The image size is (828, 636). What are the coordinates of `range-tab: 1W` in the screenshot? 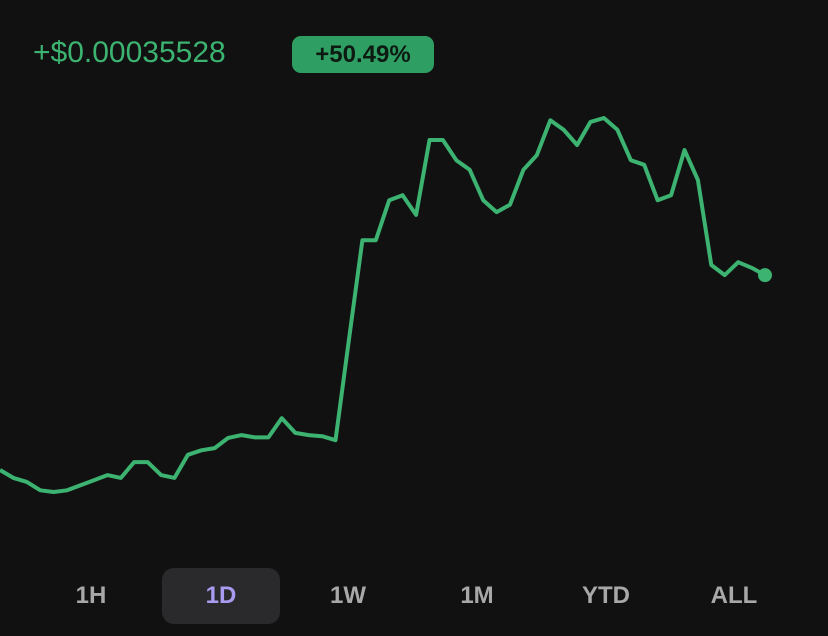 It's located at (348, 595).